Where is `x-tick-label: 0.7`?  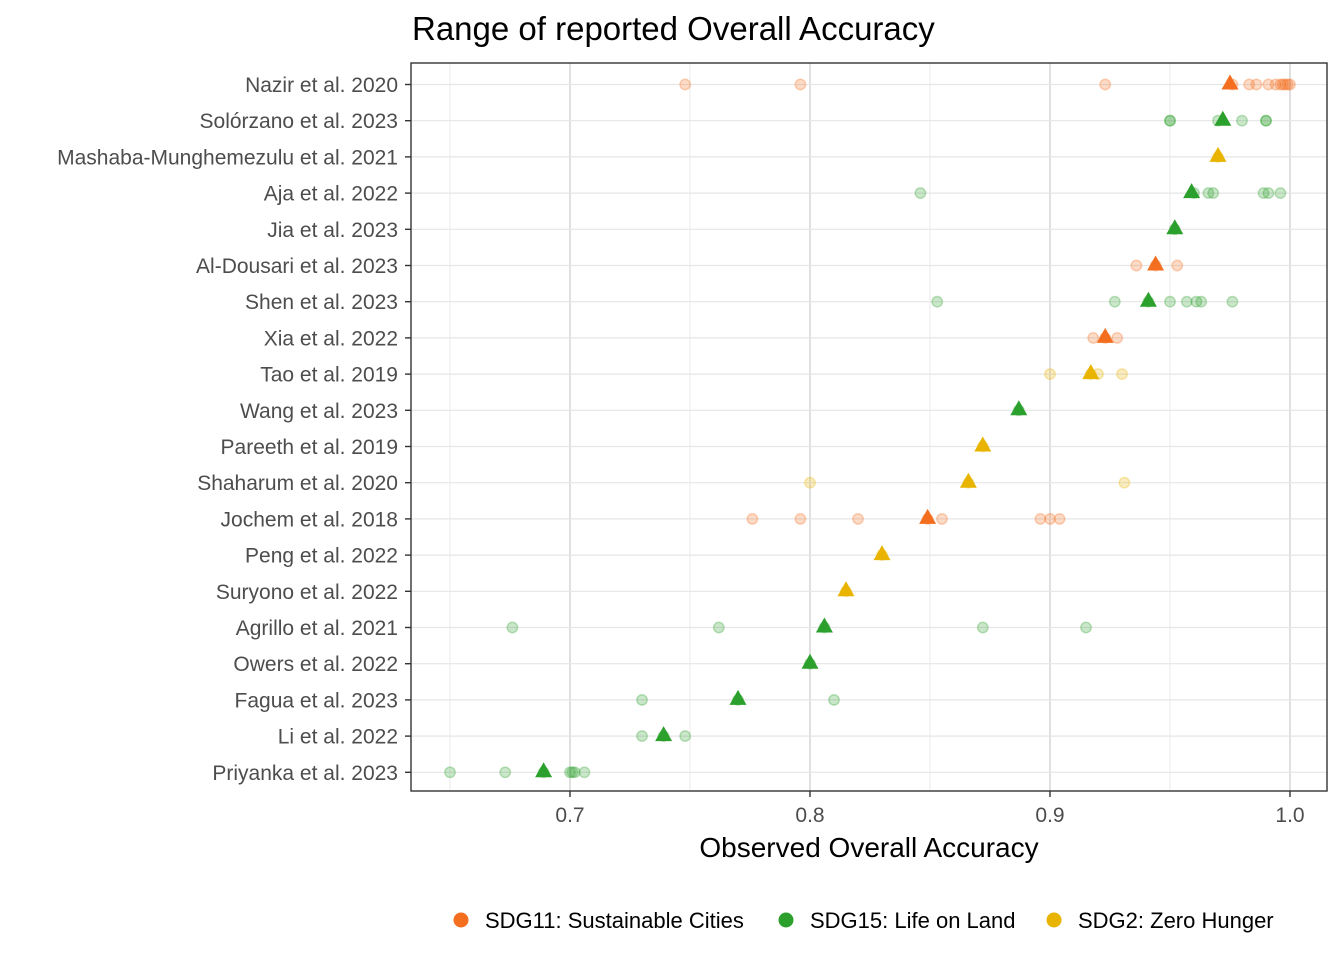
x-tick-label: 0.7 is located at coordinates (569, 815).